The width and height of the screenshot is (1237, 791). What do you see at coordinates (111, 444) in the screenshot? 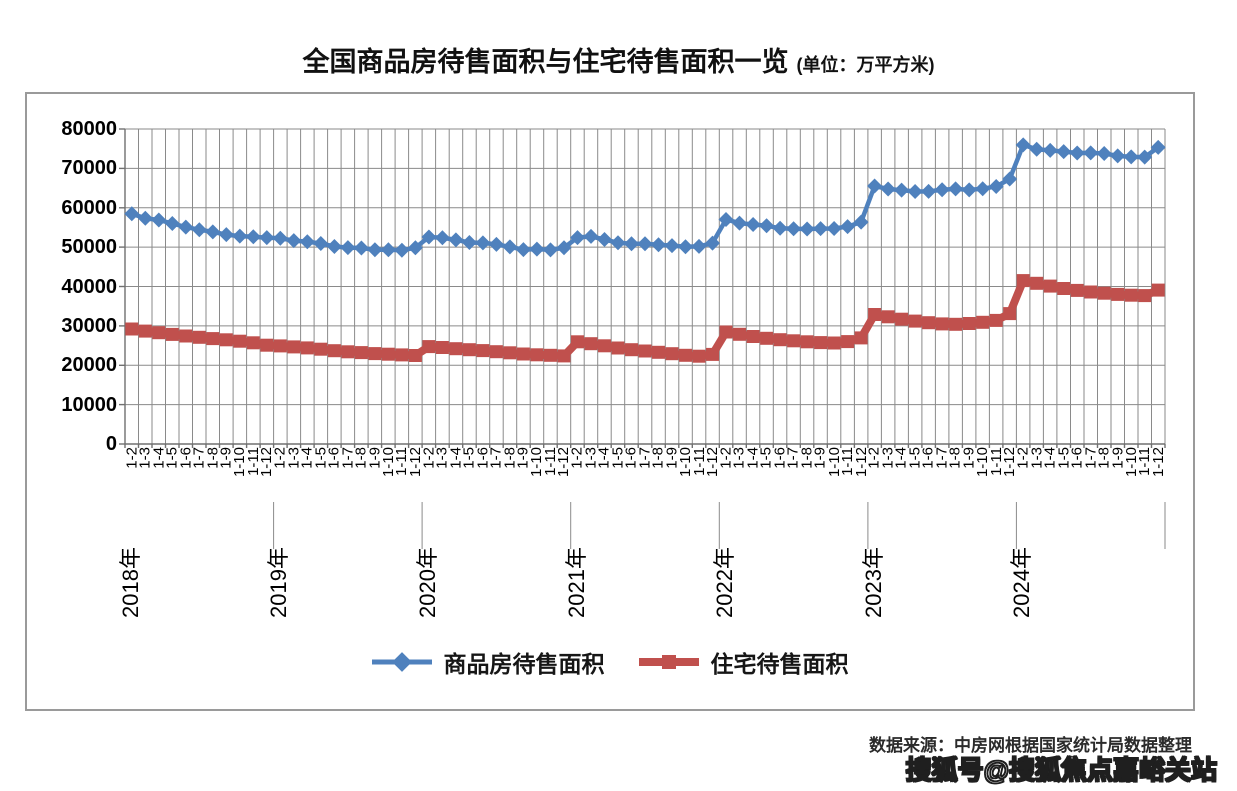
I see `y-axis-label: 0` at bounding box center [111, 444].